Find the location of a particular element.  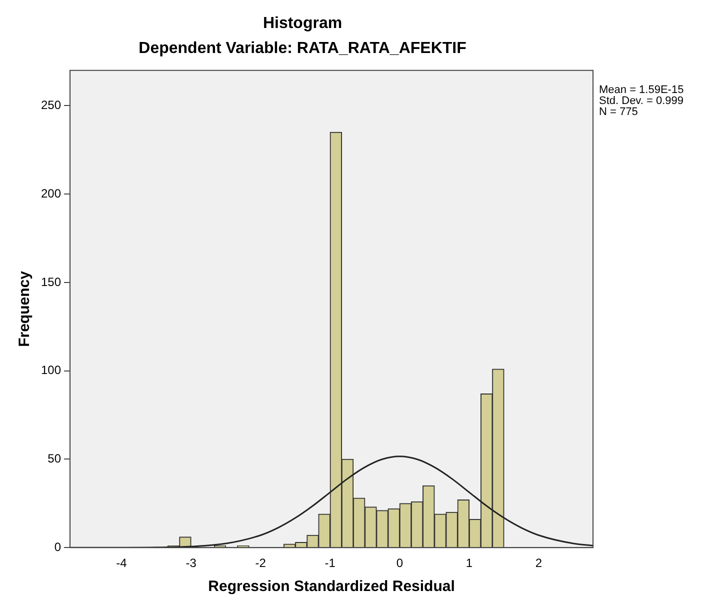

text: N = 775 is located at coordinates (618, 112).